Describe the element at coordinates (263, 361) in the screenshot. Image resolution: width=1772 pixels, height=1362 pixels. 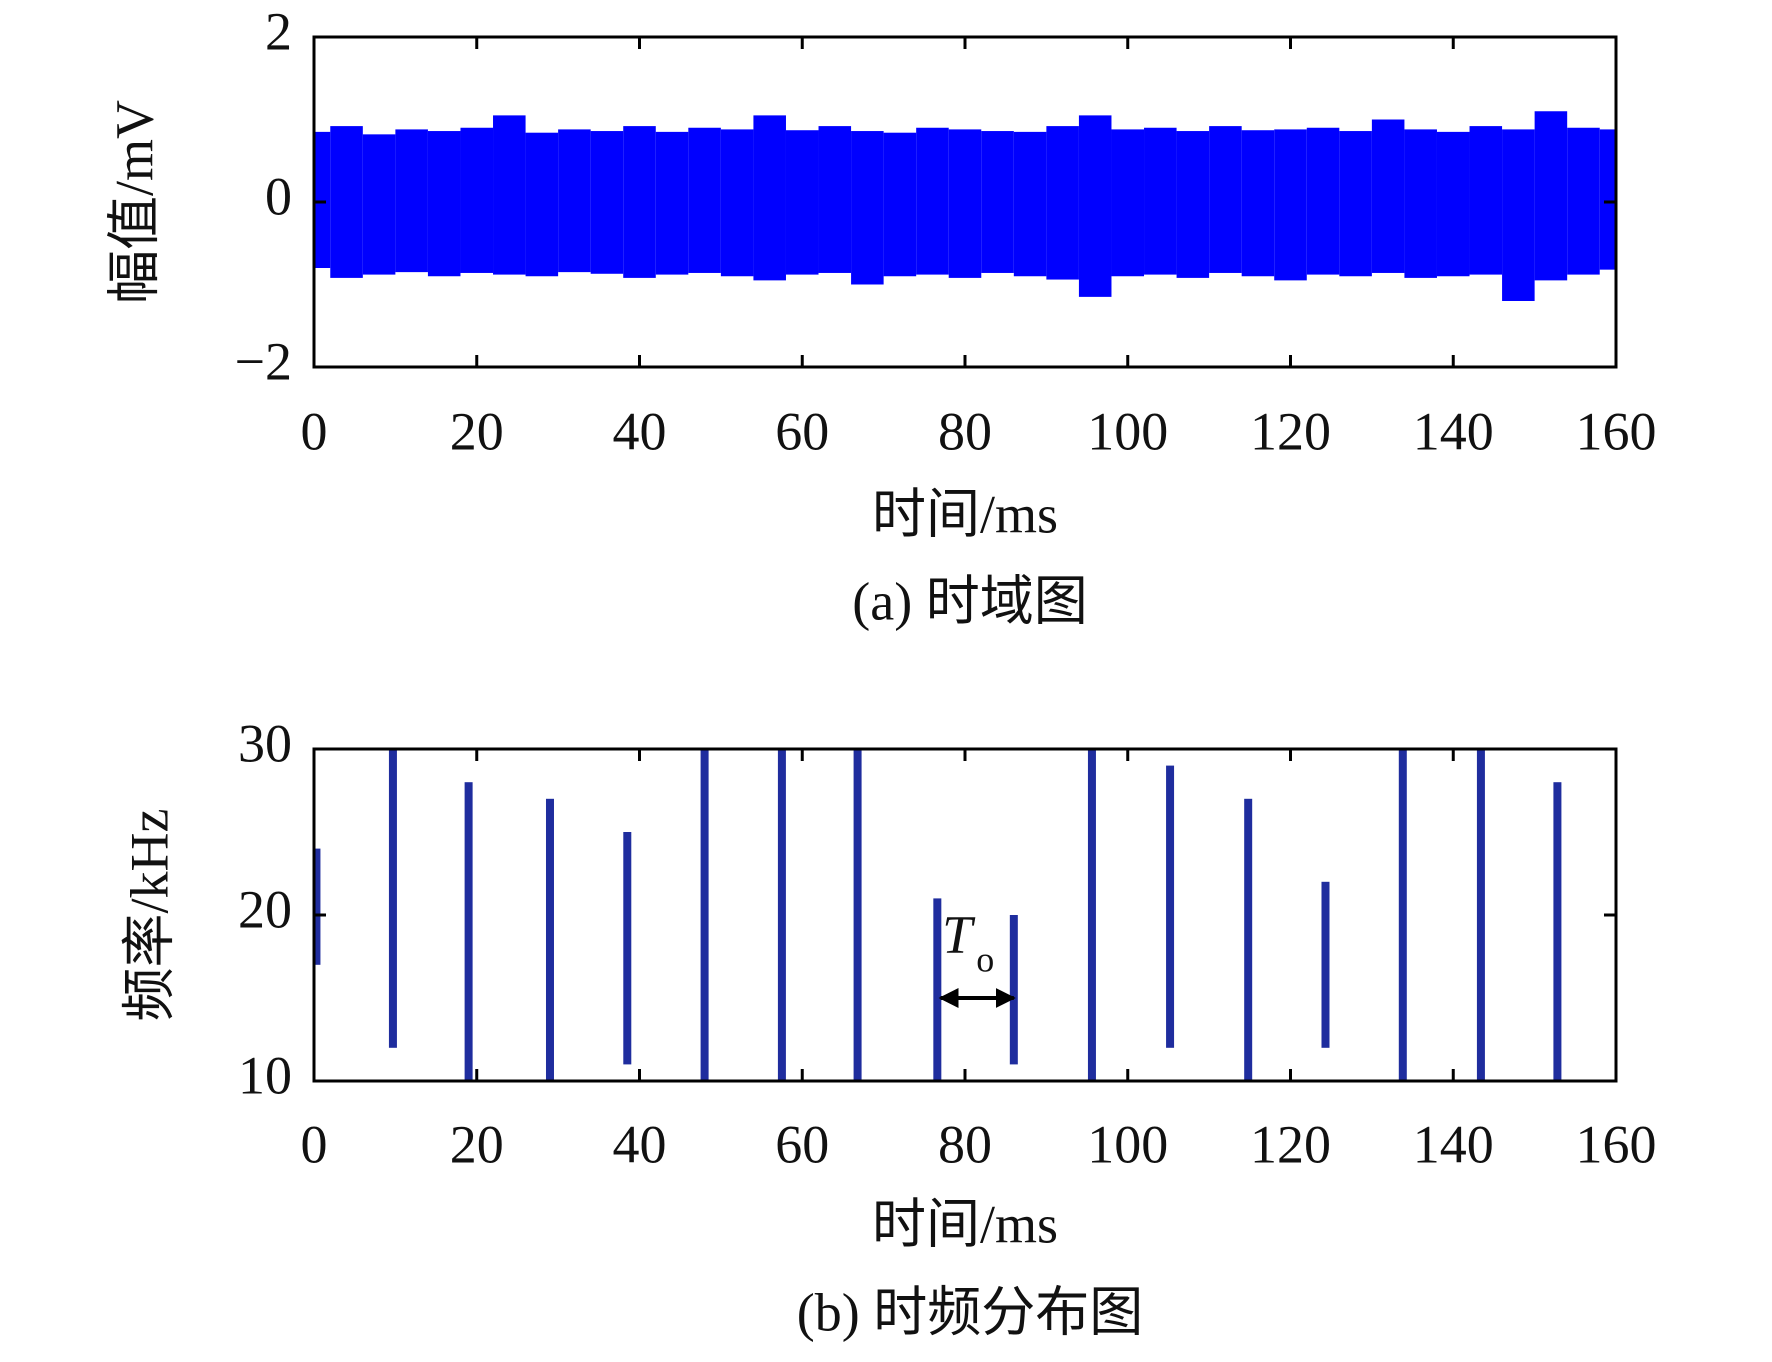
I see `y-tick-label: −2` at that location.